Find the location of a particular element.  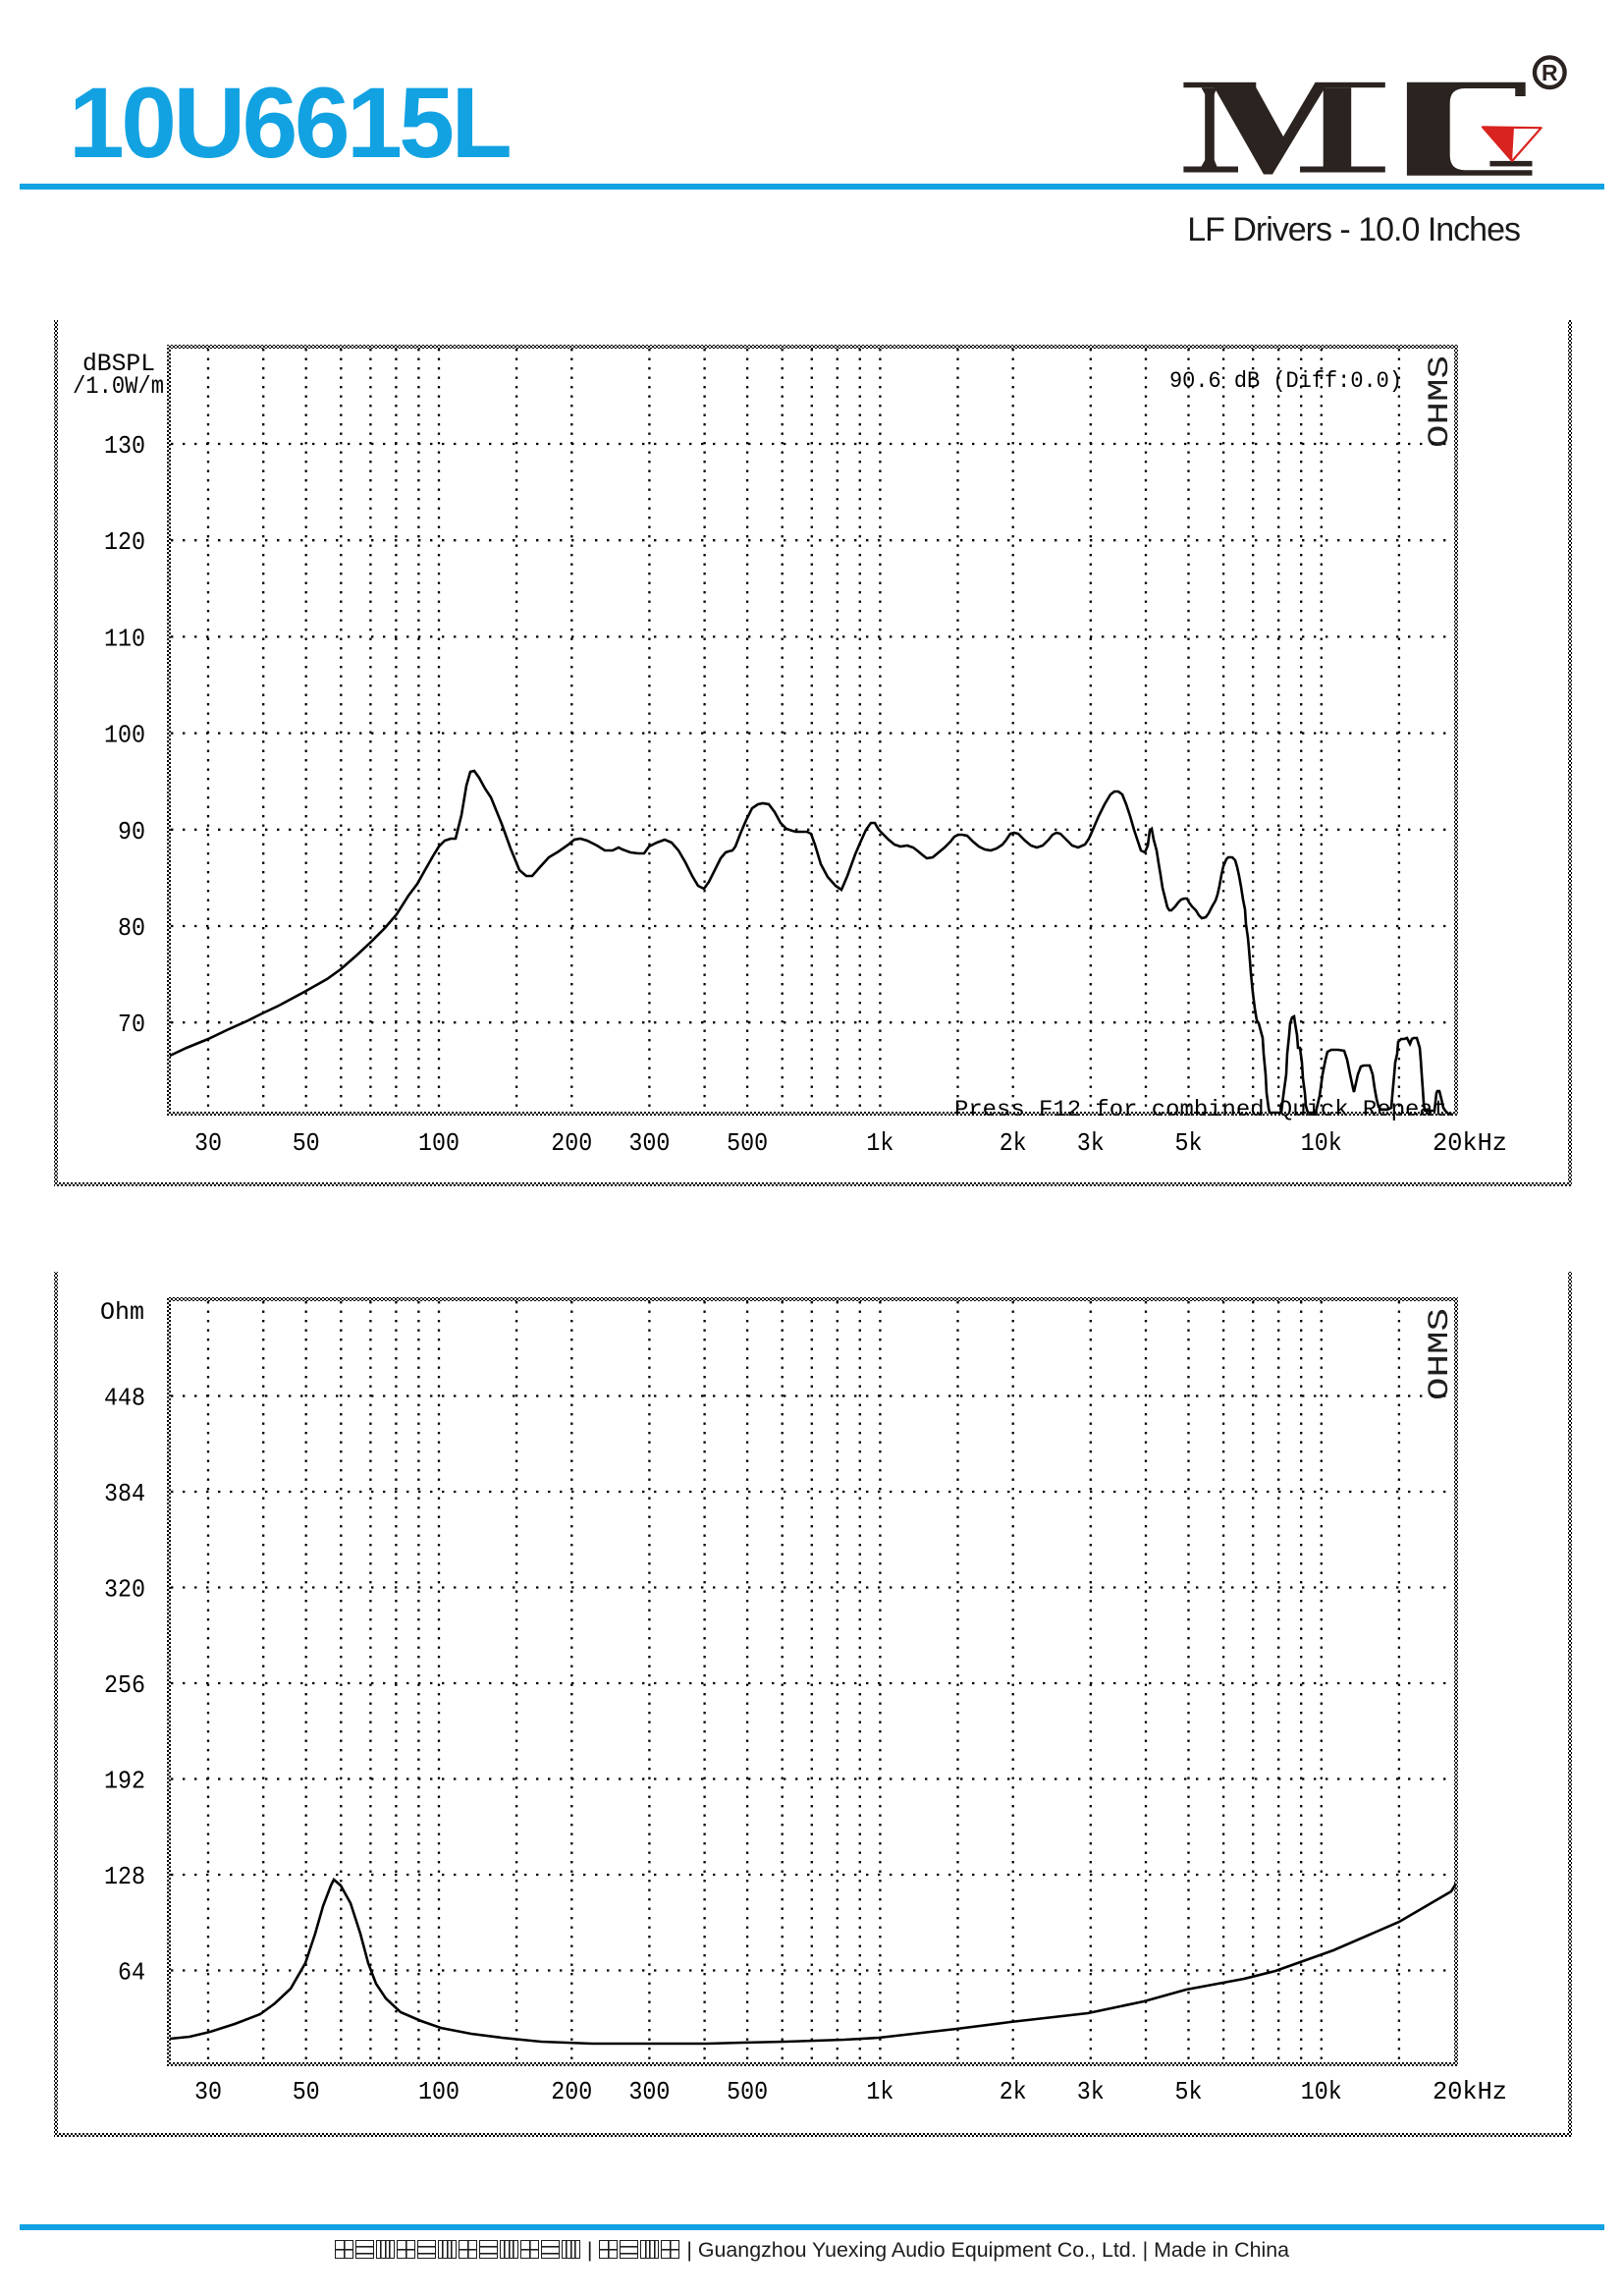

svg-text: 320 is located at coordinates (124, 1590).